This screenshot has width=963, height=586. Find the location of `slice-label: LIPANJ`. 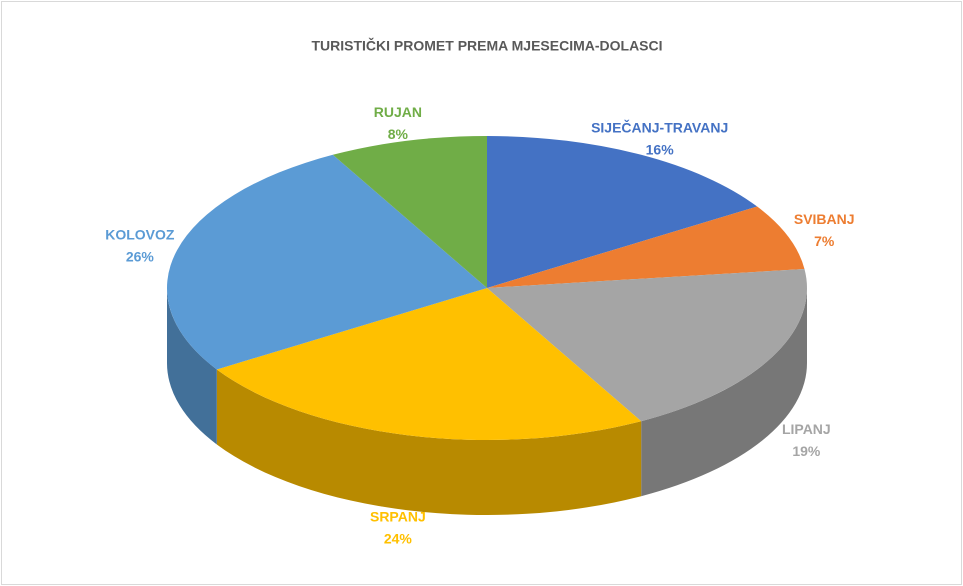

slice-label: LIPANJ is located at coordinates (806, 429).